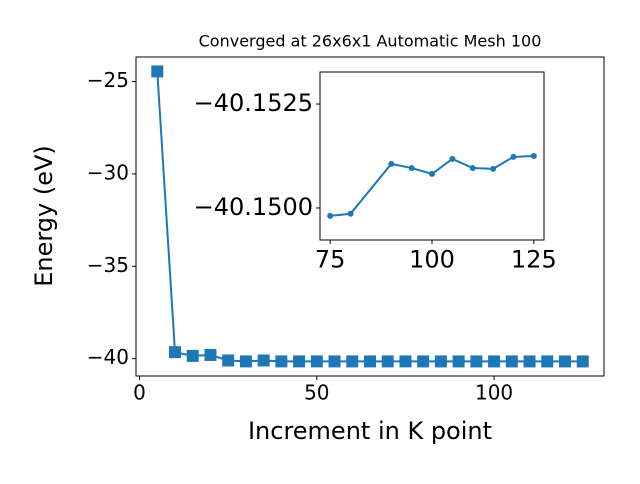 This screenshot has width=640, height=484. I want to click on x-tick-label: 125, so click(534, 259).